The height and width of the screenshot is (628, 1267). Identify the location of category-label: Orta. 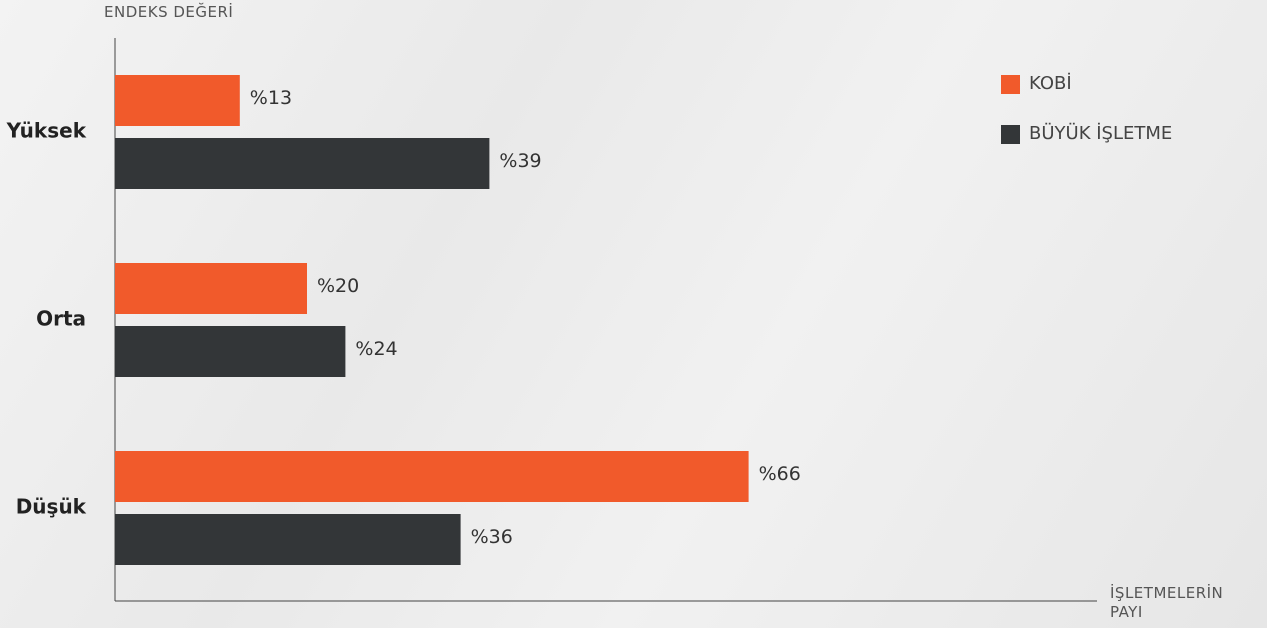
(61, 319).